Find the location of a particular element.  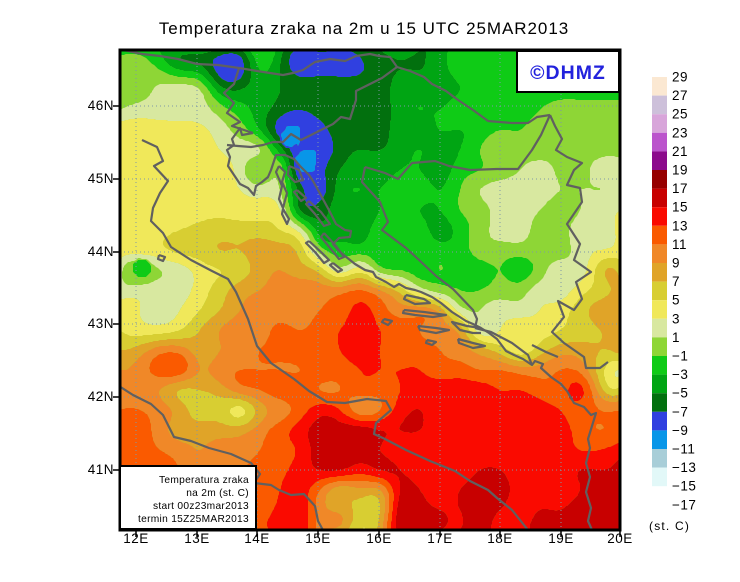

svg-text: −17 is located at coordinates (684, 504).